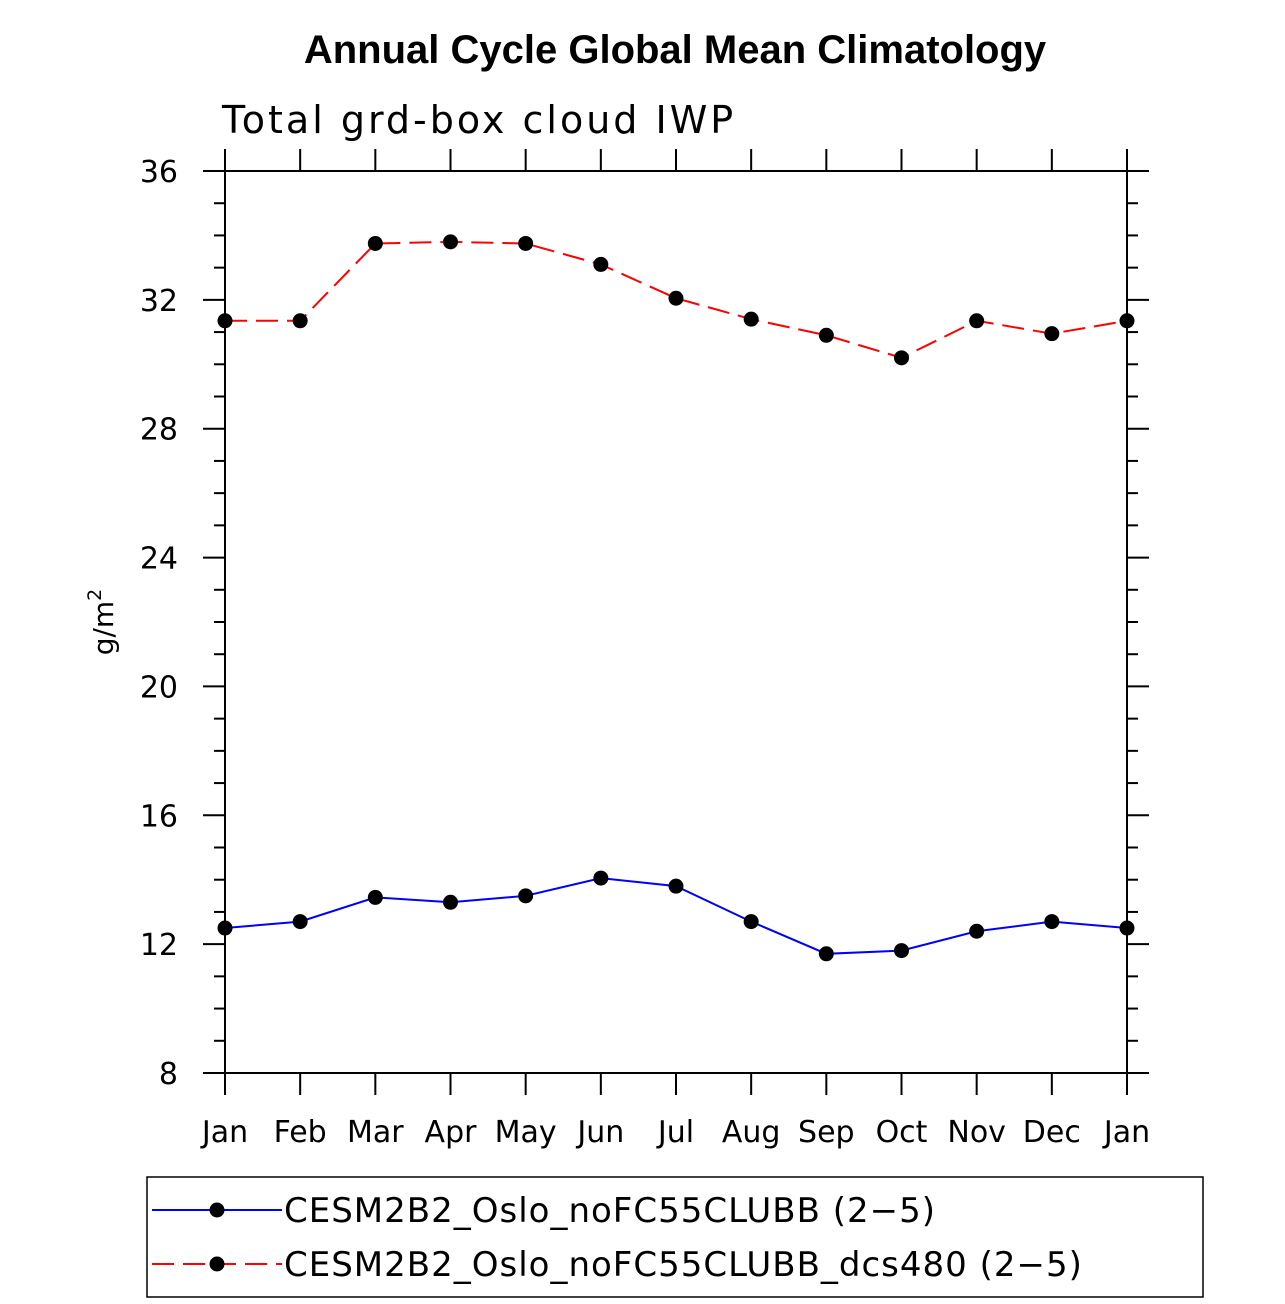  I want to click on y-axis-label-base: g/m, so click(103, 628).